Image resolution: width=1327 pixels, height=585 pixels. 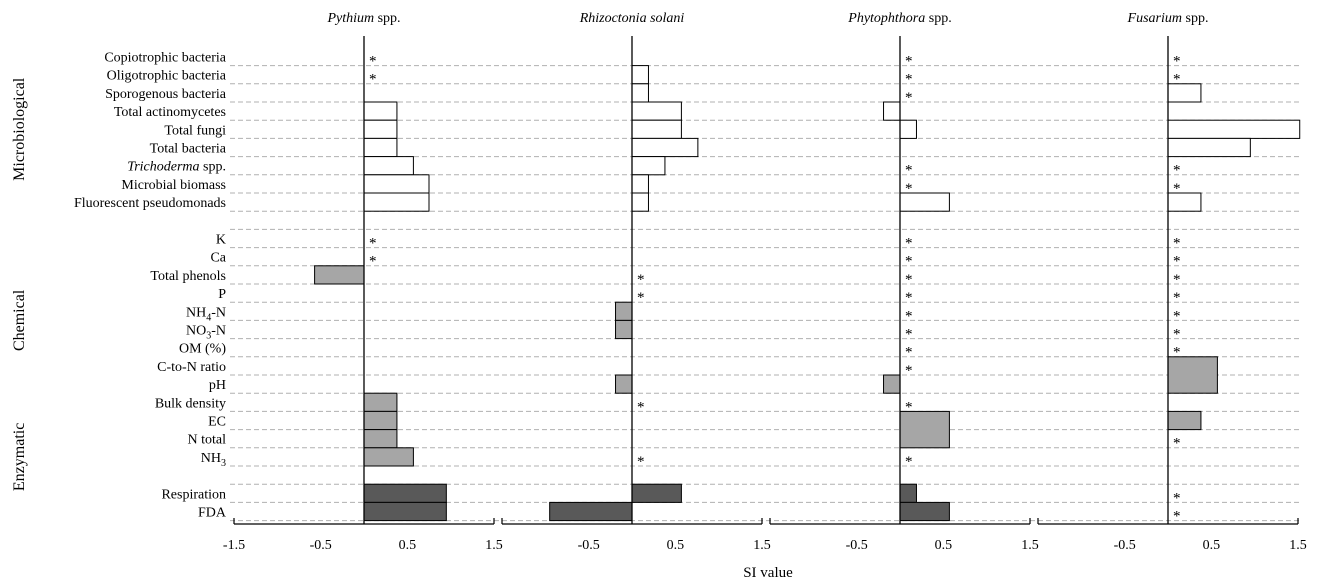 I want to click on row-label: Total fungi, so click(x=195, y=130).